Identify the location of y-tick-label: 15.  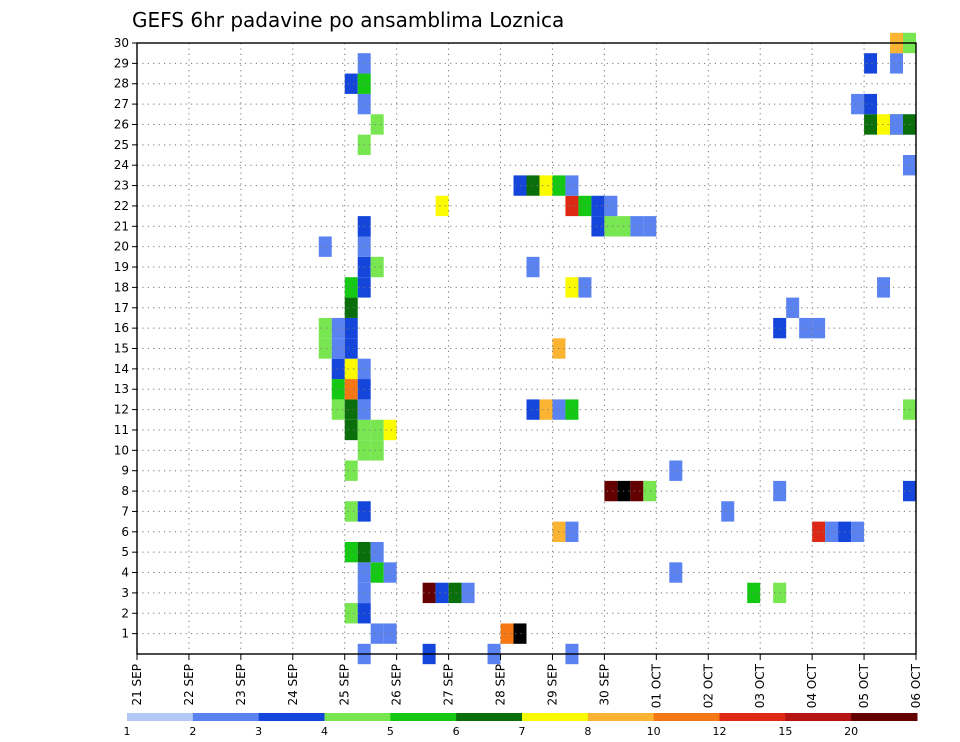
(121, 349).